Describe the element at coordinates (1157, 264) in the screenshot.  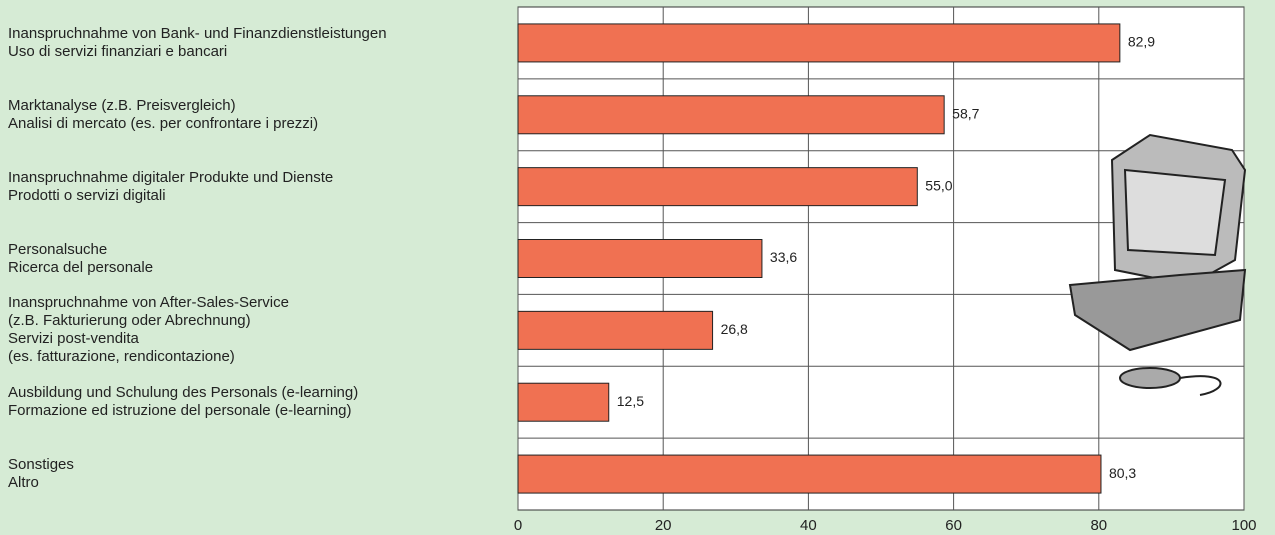
I see `computer-icon` at that location.